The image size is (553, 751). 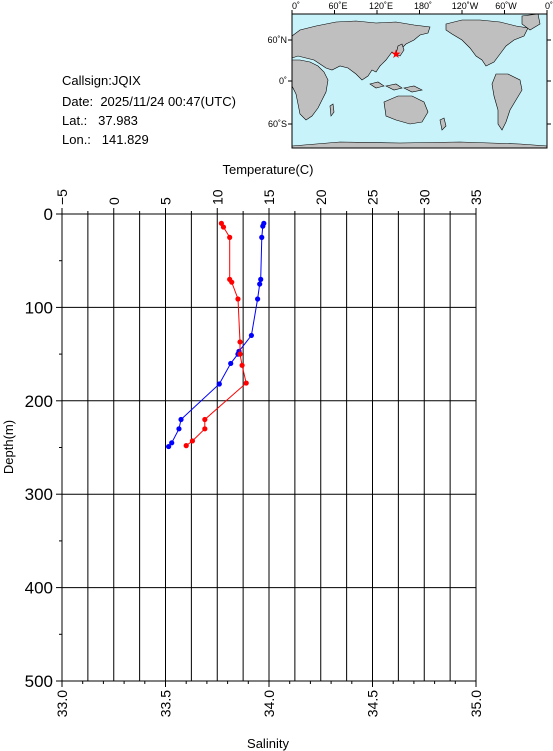 What do you see at coordinates (277, 40) in the screenshot?
I see `map-lat-label-0: 60˚N` at bounding box center [277, 40].